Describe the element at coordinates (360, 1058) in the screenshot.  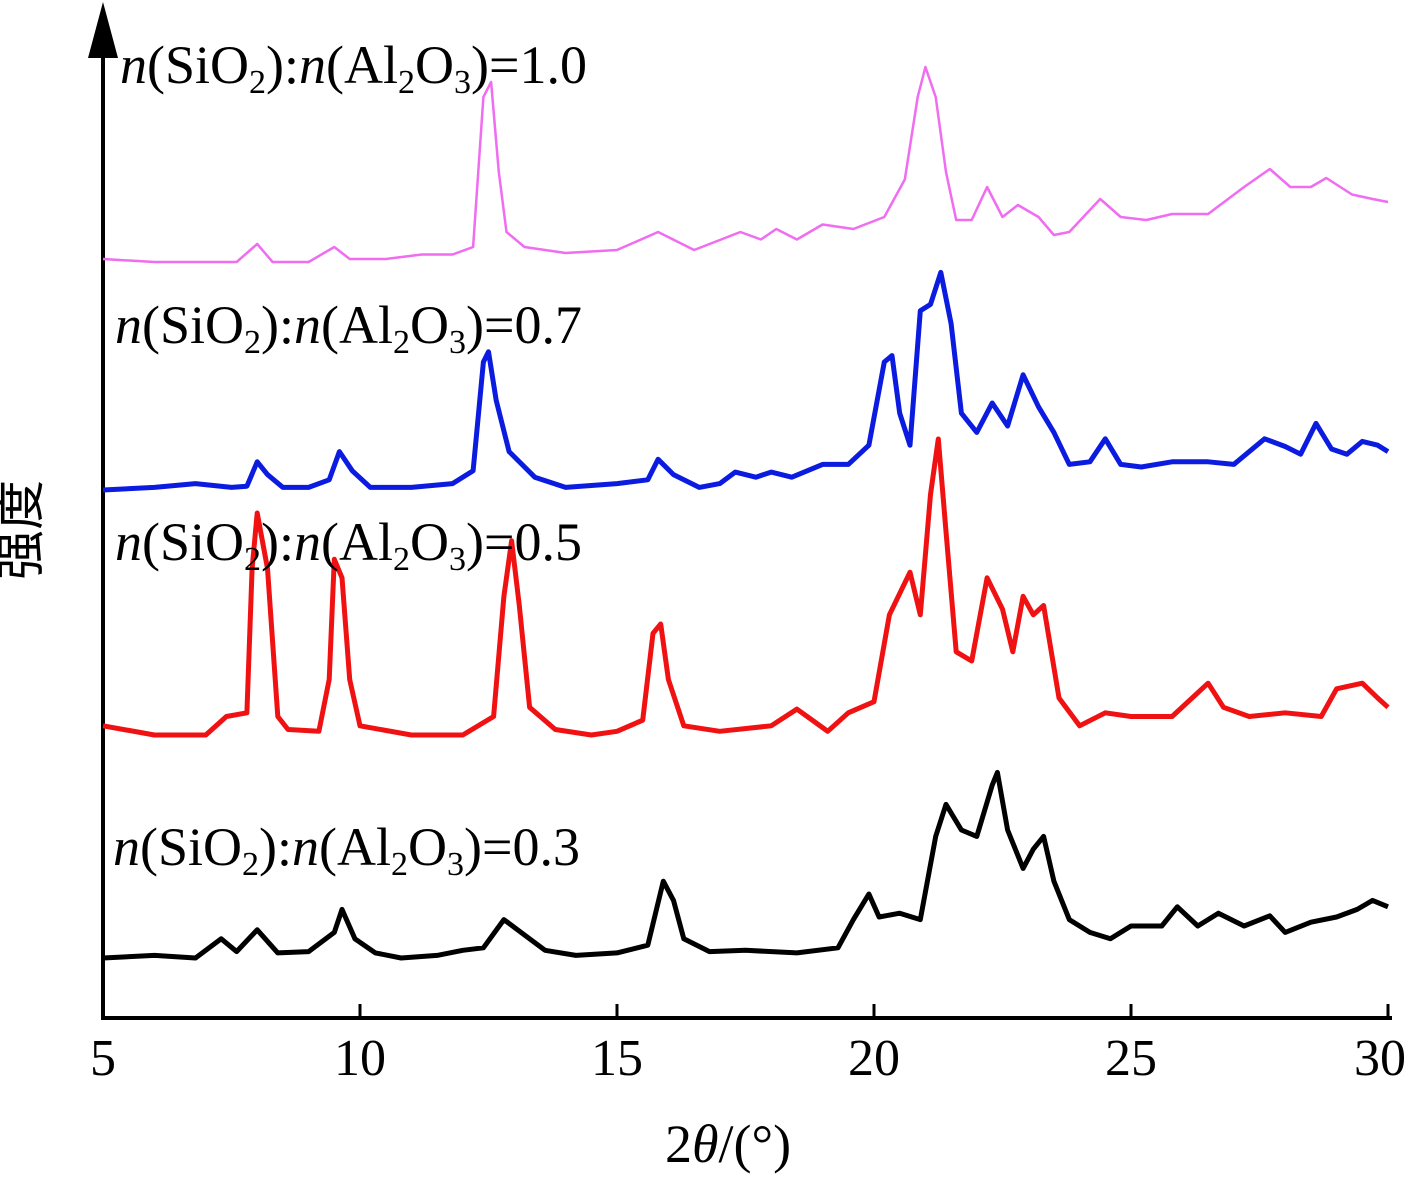
I see `x-tick-label: 10` at that location.